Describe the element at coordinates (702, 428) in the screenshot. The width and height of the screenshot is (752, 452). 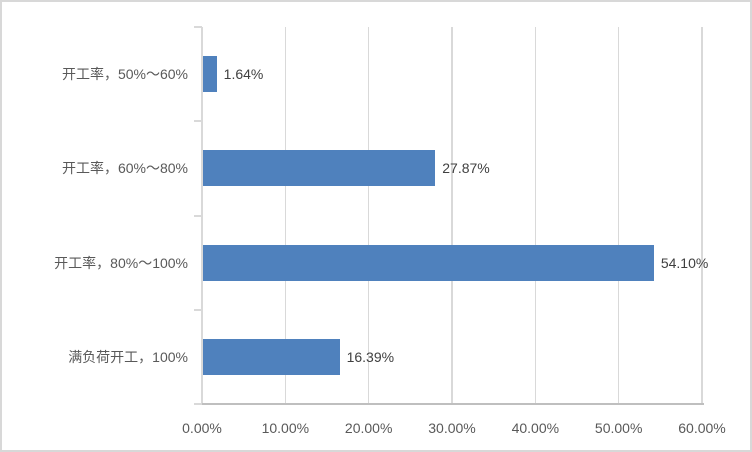
I see `x-axis-tick-label: 60.00%` at that location.